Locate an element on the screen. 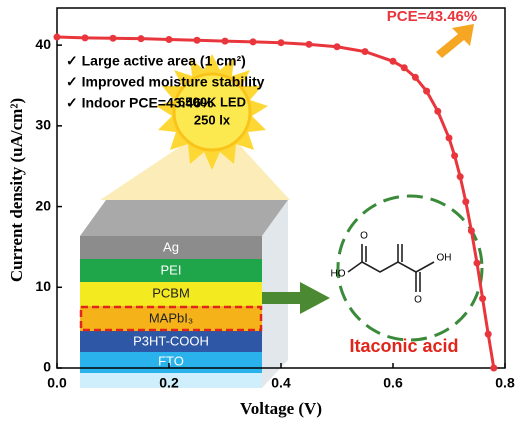 This screenshot has height=431, width=520. y-tick-label: 30 is located at coordinates (43, 125).